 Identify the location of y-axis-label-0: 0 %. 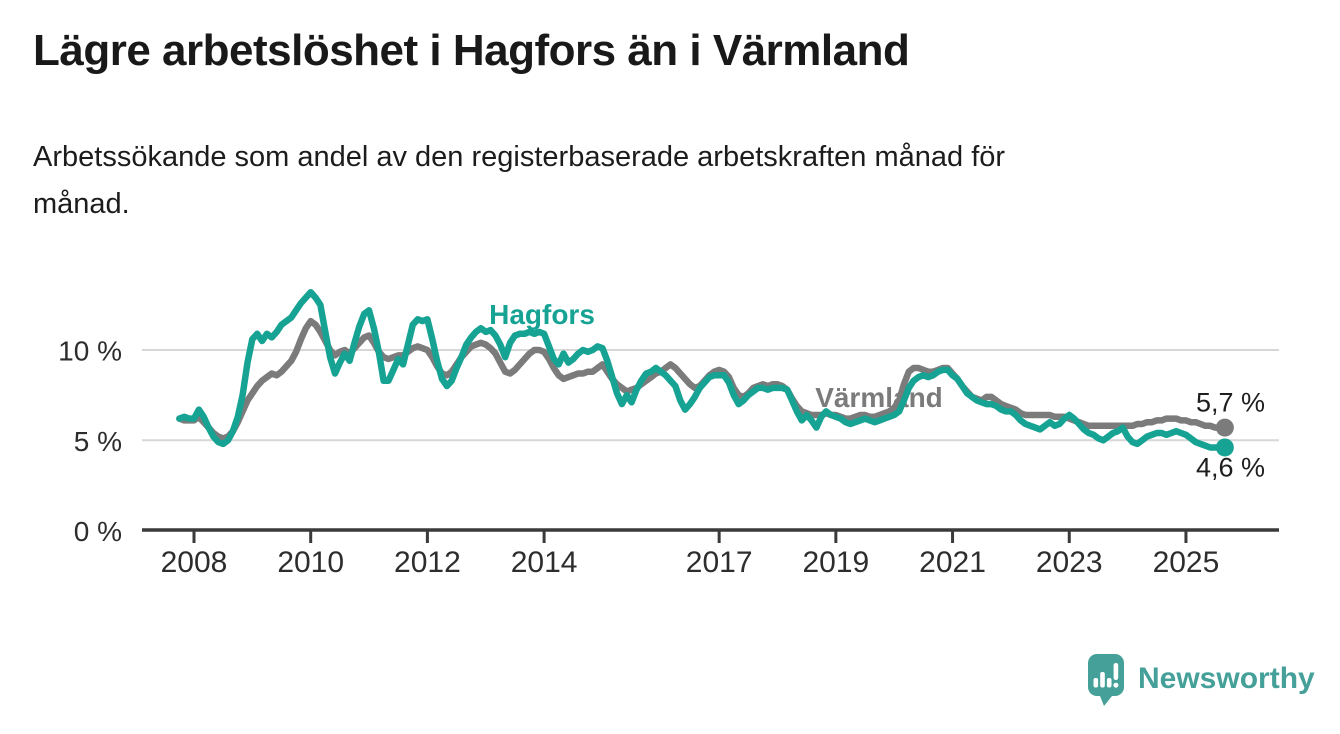
(98, 531).